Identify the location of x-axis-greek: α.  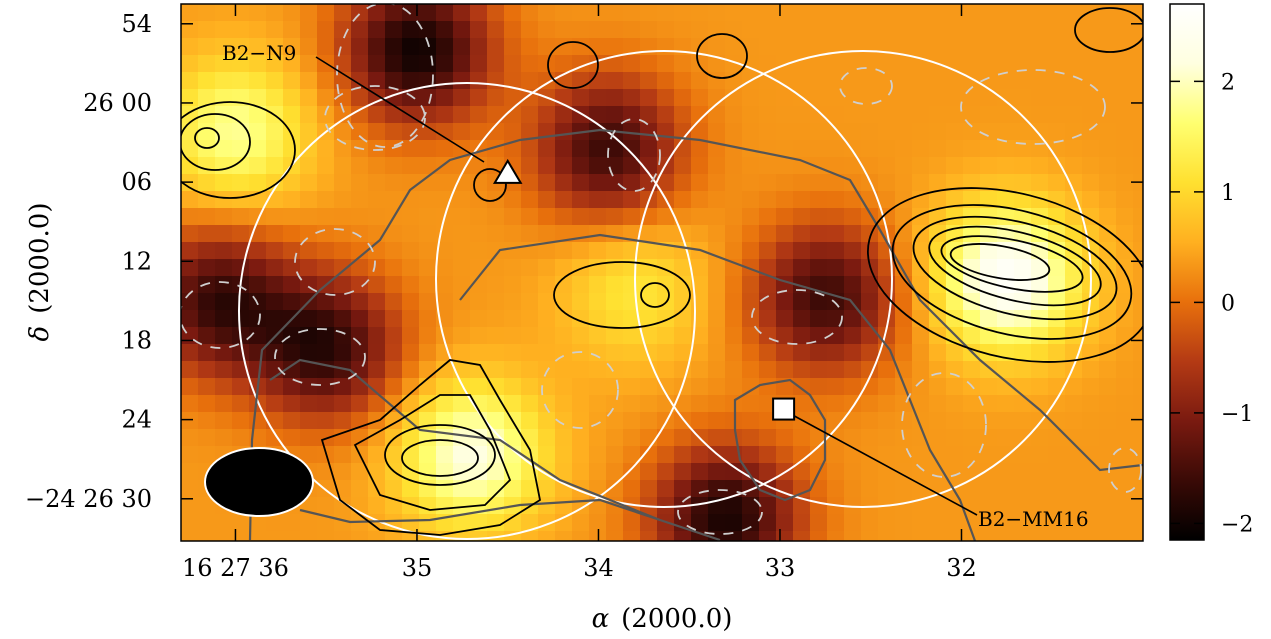
(601, 619).